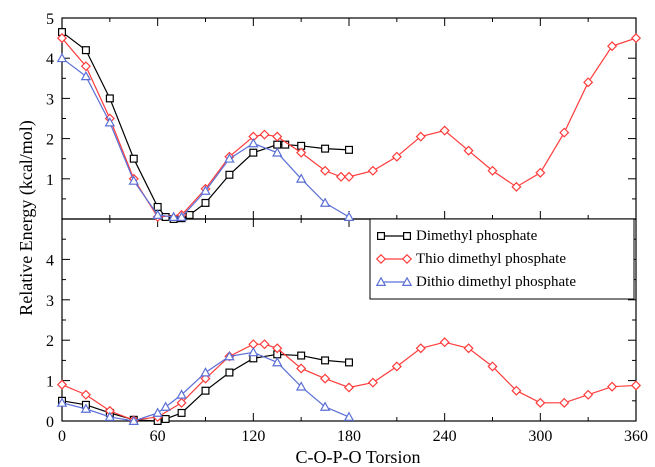 Image resolution: width=655 pixels, height=467 pixels. I want to click on legend-sample-dithio, so click(394, 281).